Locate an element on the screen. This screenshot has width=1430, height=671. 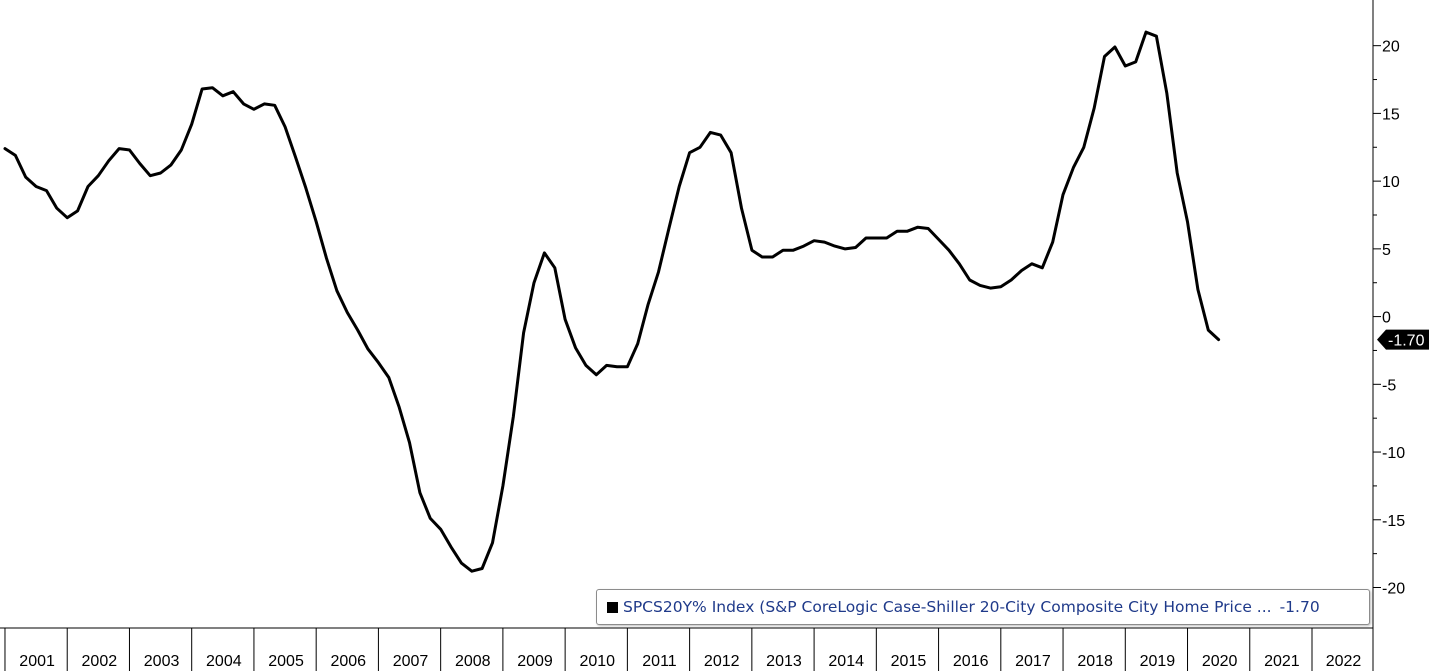
last-value-marker: -1.70 is located at coordinates (1403, 339).